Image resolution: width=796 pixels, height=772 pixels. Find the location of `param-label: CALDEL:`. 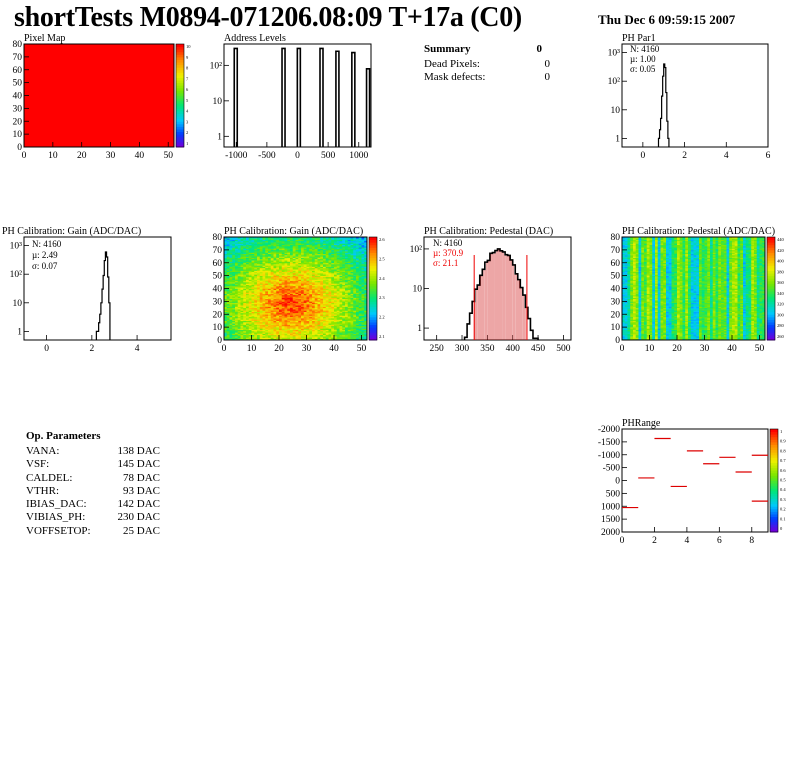

param-label: CALDEL: is located at coordinates (49, 477).